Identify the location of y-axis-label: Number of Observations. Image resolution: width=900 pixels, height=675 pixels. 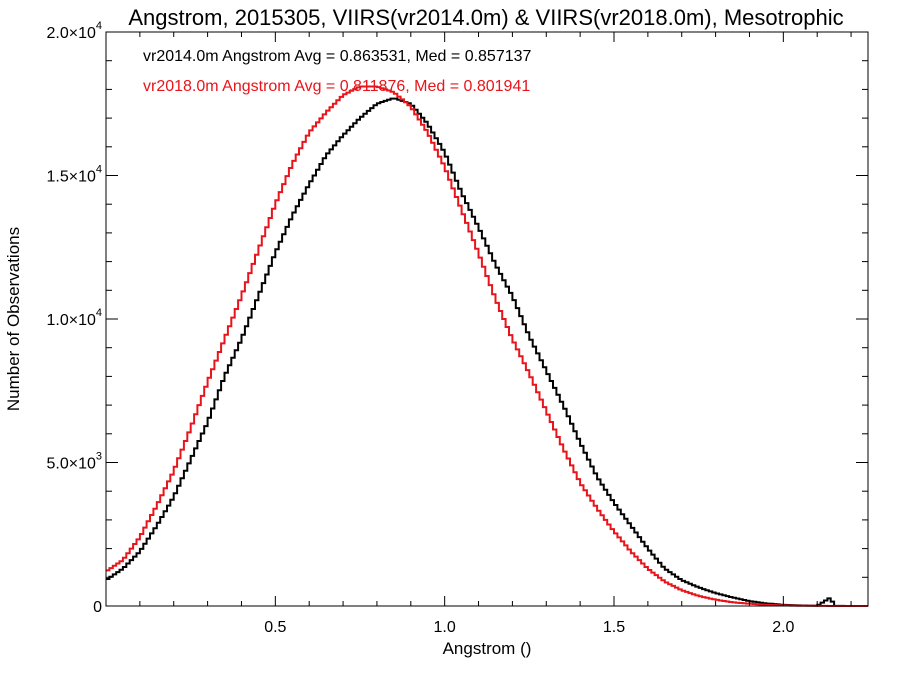
(13, 319).